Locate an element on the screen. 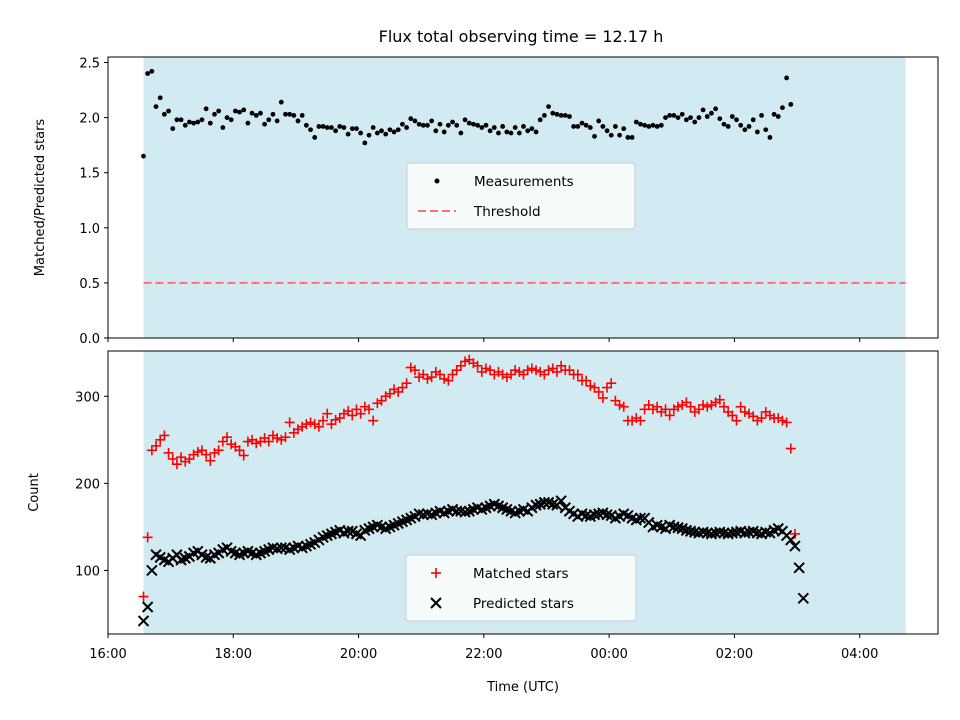  x-tick-label: 20:00 is located at coordinates (358, 654).